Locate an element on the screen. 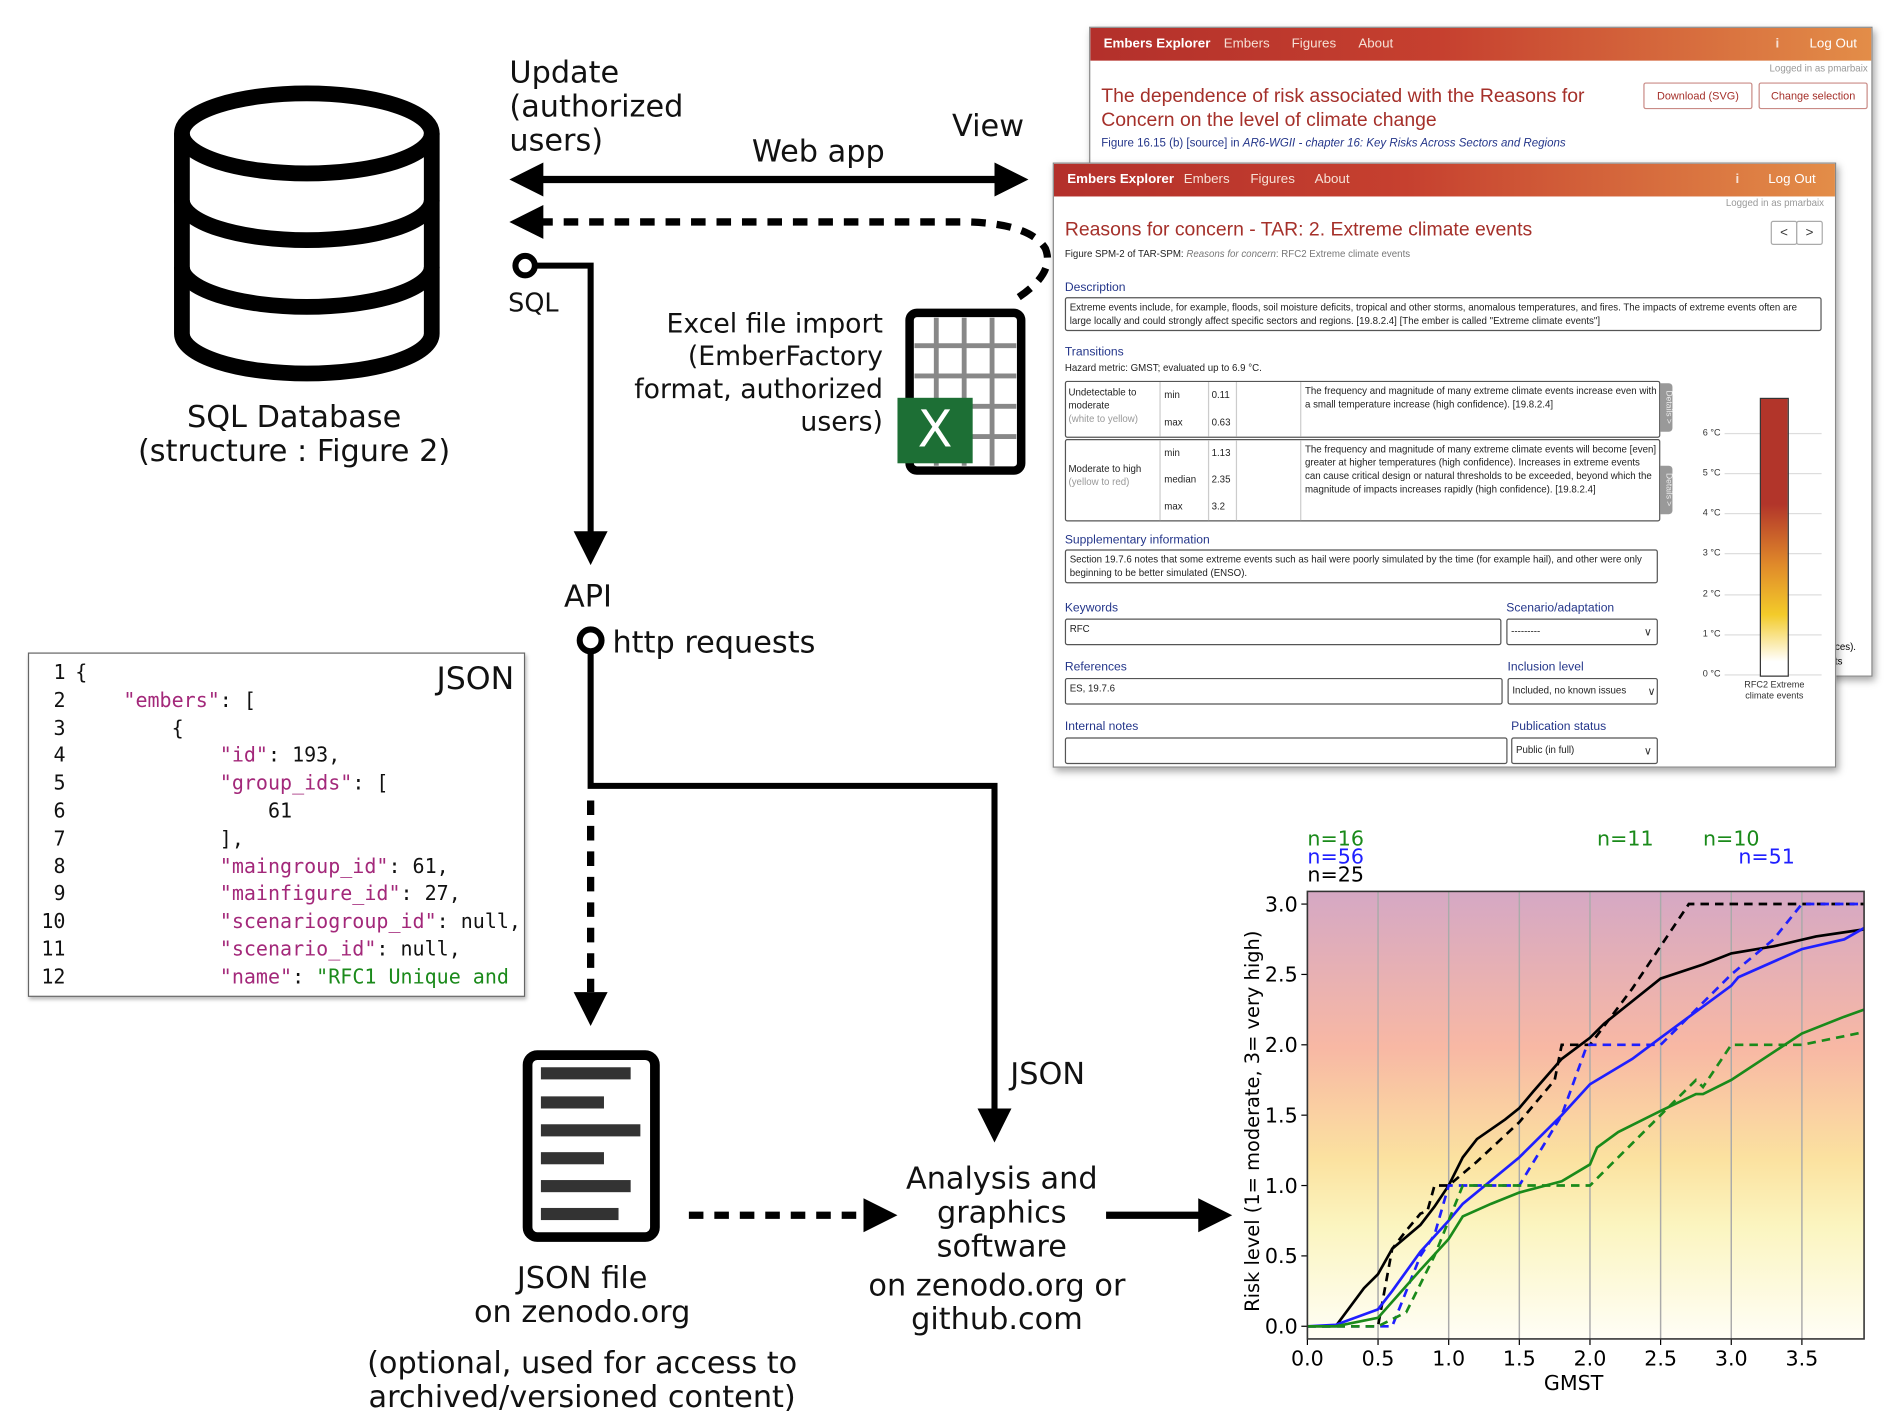 This screenshot has height=1425, width=1892. x-tick-label: 2.0 is located at coordinates (1590, 1359).